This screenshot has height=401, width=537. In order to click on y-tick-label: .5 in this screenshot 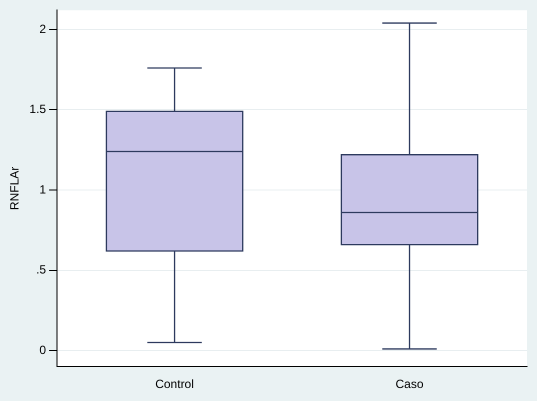, I will do `click(41, 269)`.